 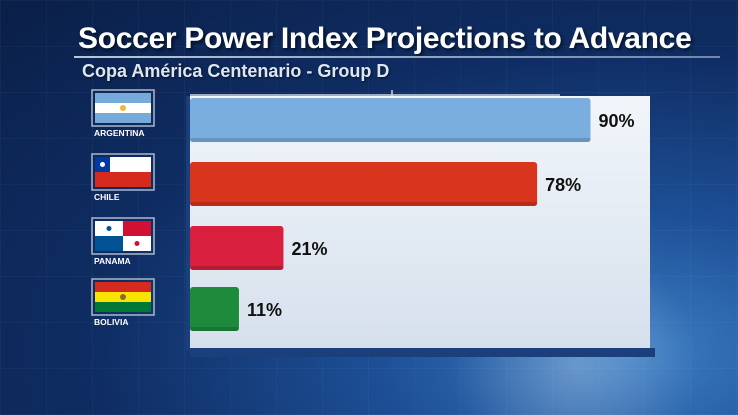 I want to click on bar-argentina, so click(x=390, y=120).